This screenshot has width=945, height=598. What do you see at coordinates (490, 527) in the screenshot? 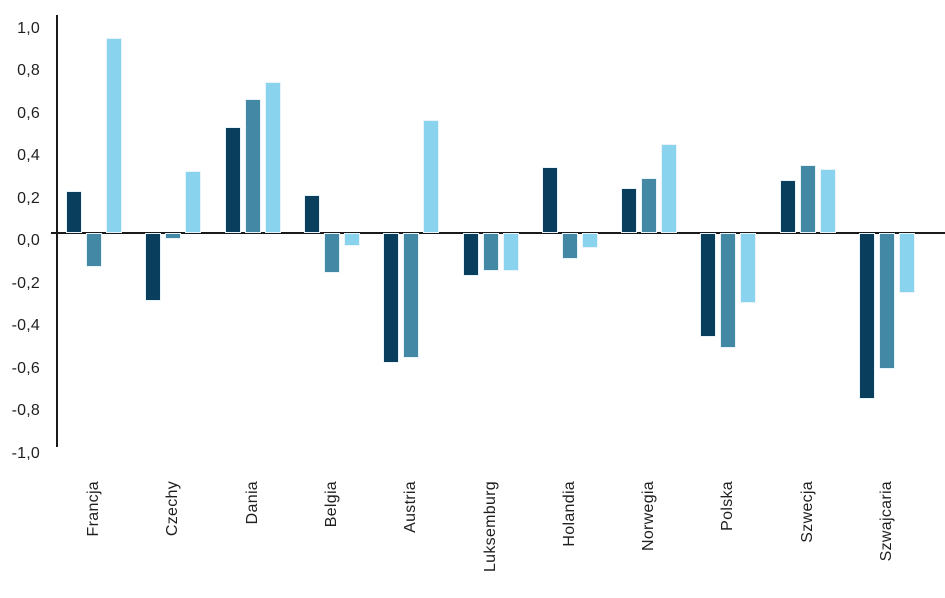
I see `x-tick-label-luksemburg: Luksemburg` at bounding box center [490, 527].